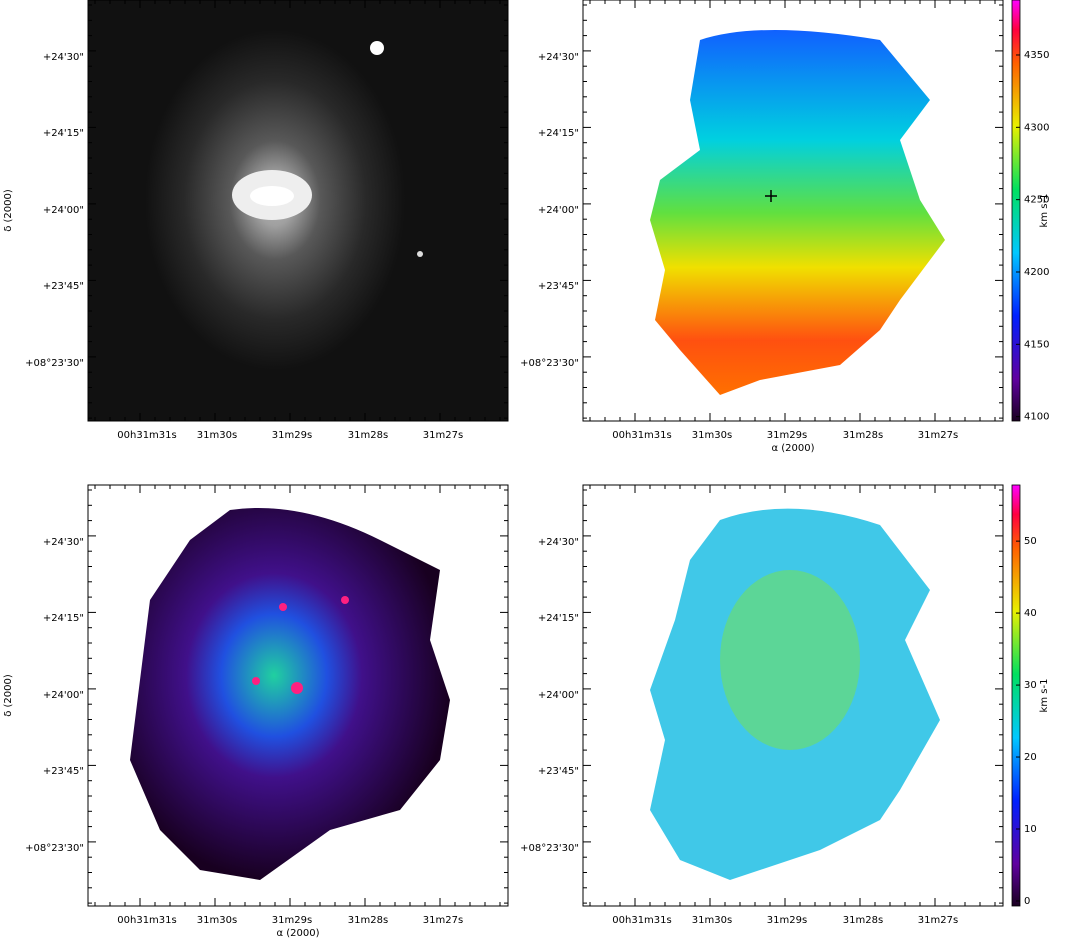 The height and width of the screenshot is (943, 1066). What do you see at coordinates (1027, 901) in the screenshot?
I see `colorbar-tick-label: 0` at bounding box center [1027, 901].